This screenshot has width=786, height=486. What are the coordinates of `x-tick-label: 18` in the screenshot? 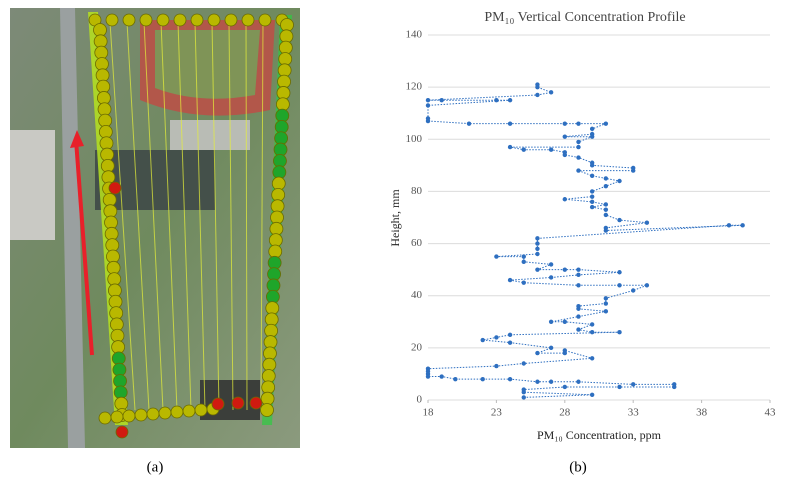 It's located at (429, 413).